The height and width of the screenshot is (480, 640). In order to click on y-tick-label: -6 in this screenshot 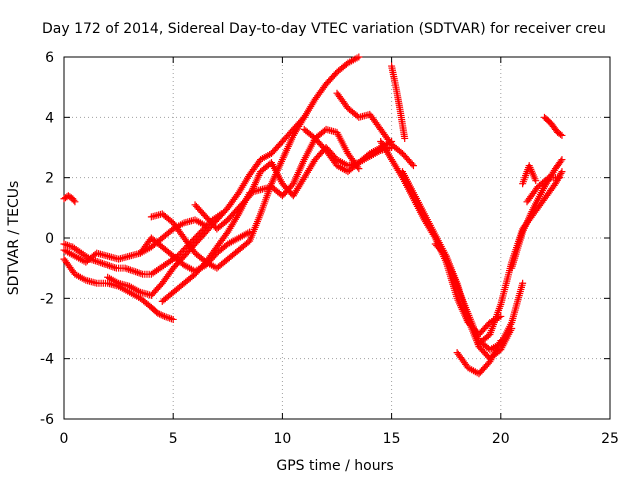, I will do `click(47, 420)`.